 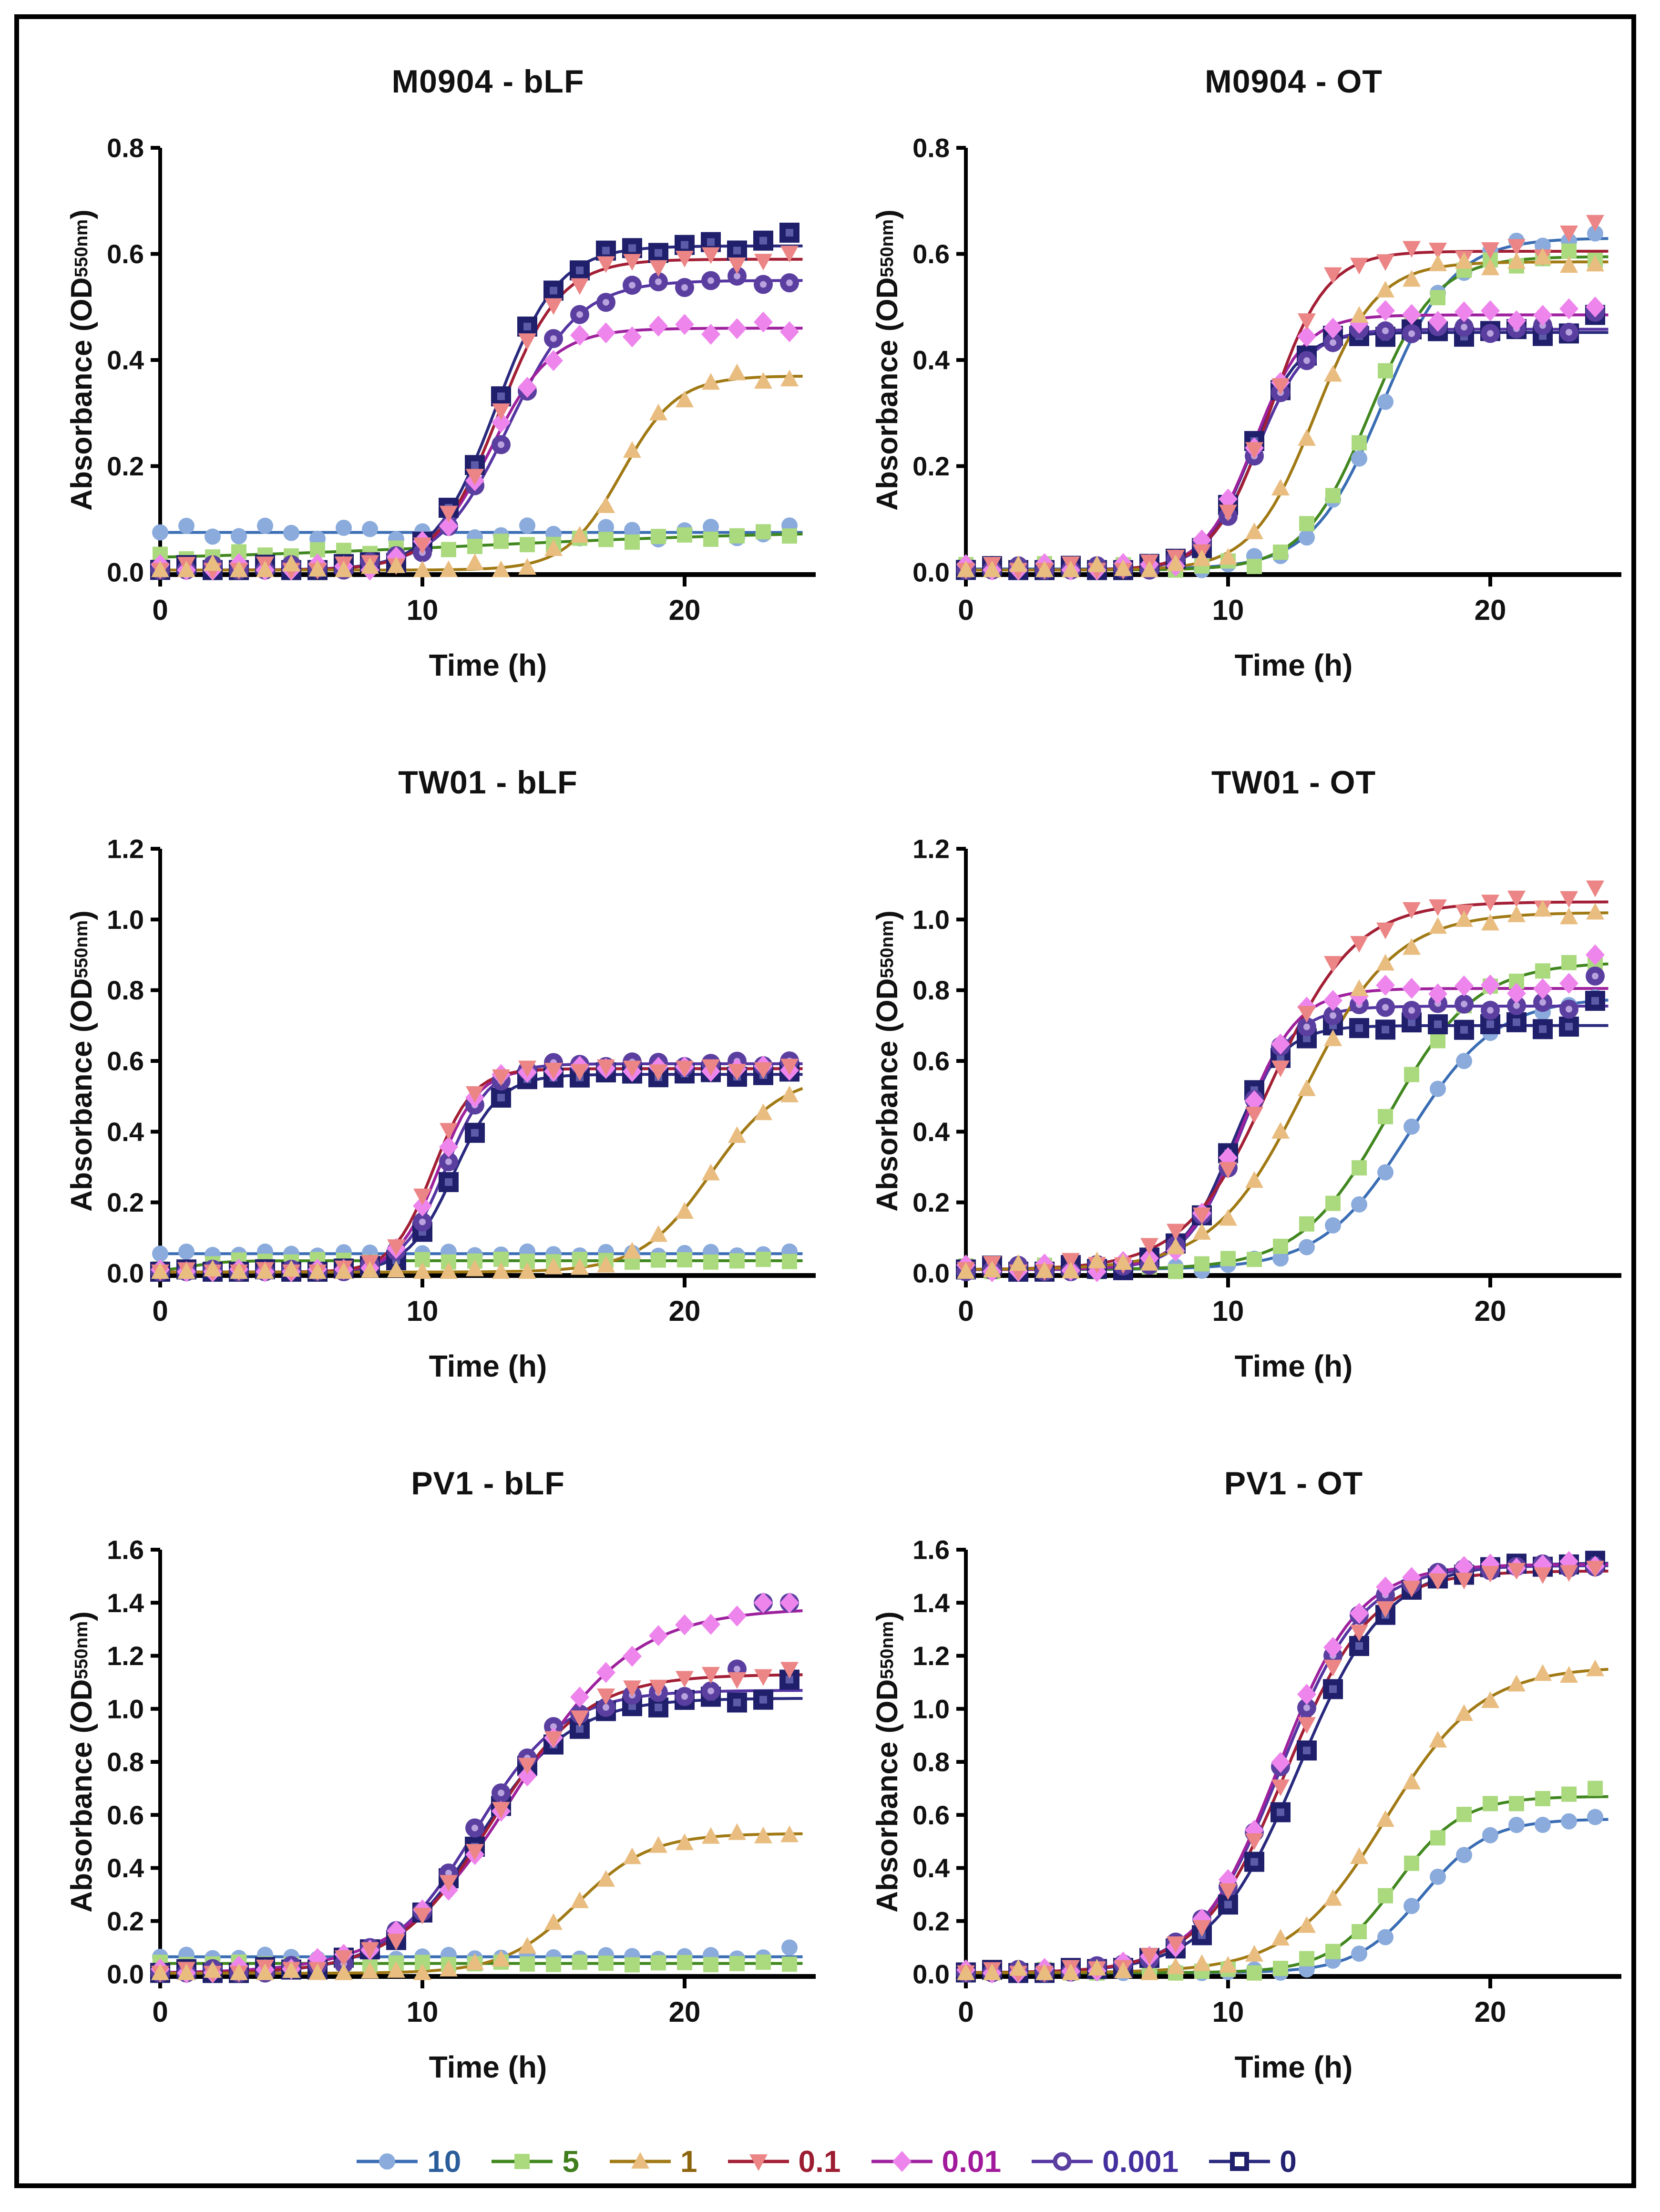 I want to click on legend-label: 1, so click(x=688, y=2161).